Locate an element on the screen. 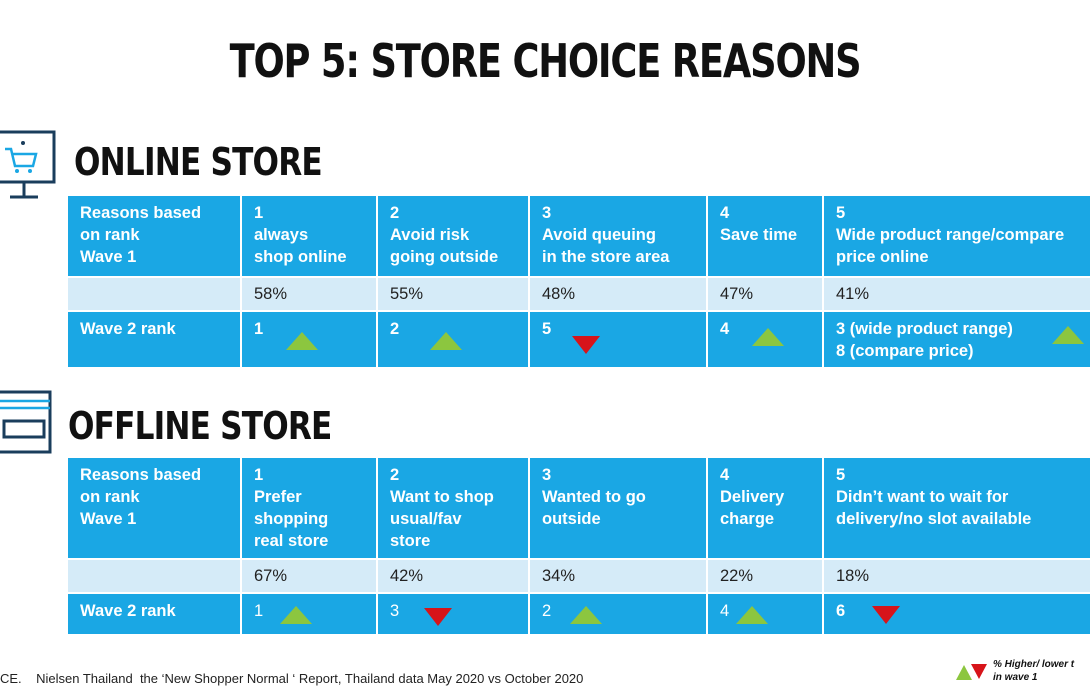  reason-cell: 3 Avoid queuing in the store area is located at coordinates (618, 236).